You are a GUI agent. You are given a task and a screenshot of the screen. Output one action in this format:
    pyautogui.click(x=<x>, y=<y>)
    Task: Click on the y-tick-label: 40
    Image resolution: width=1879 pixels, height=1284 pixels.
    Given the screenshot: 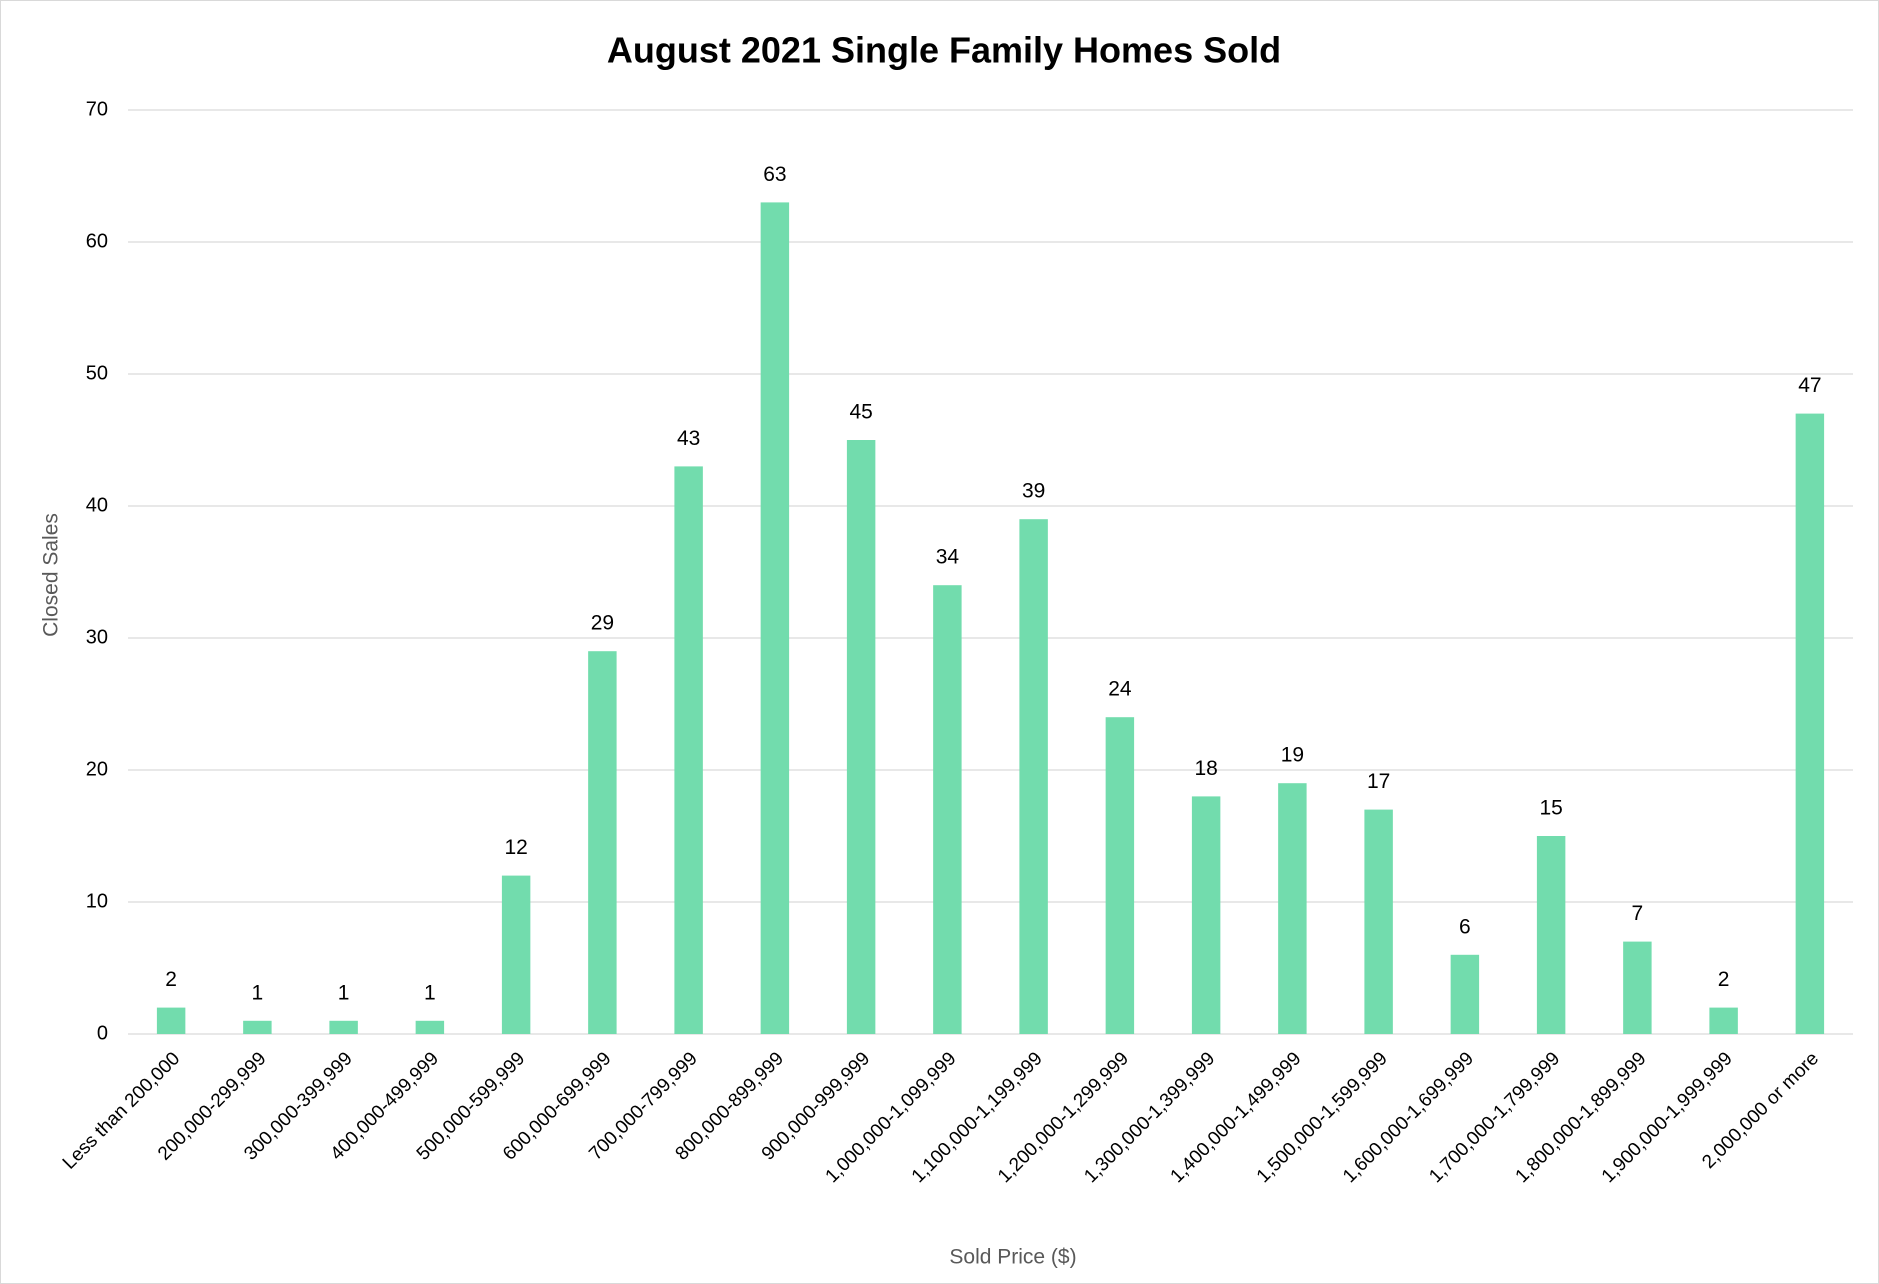 What is the action you would take?
    pyautogui.click(x=97, y=505)
    